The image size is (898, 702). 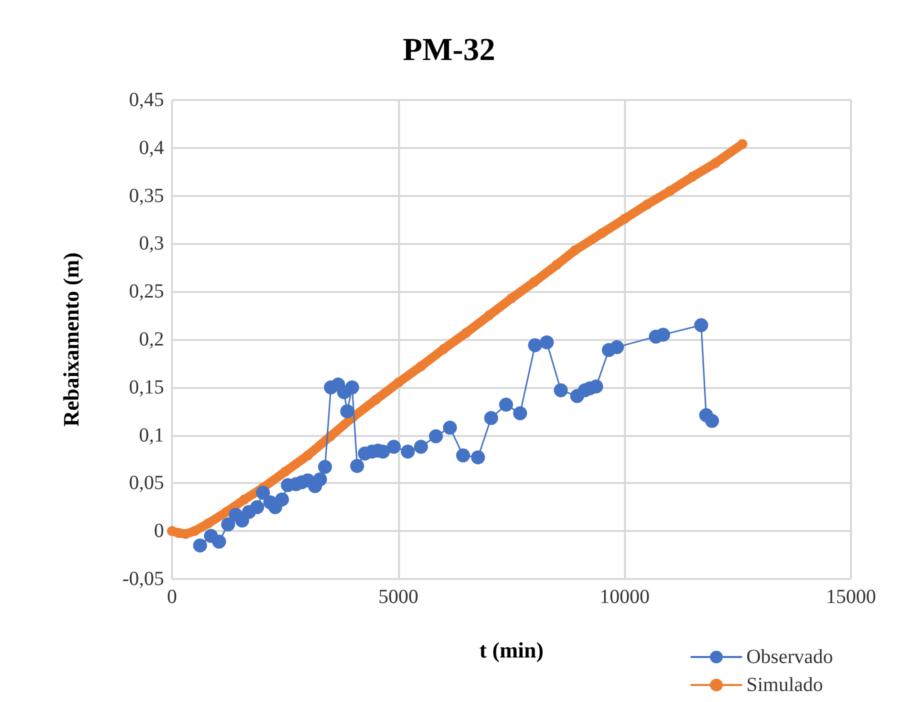 I want to click on y-tick-label: 0,3, so click(x=151, y=243).